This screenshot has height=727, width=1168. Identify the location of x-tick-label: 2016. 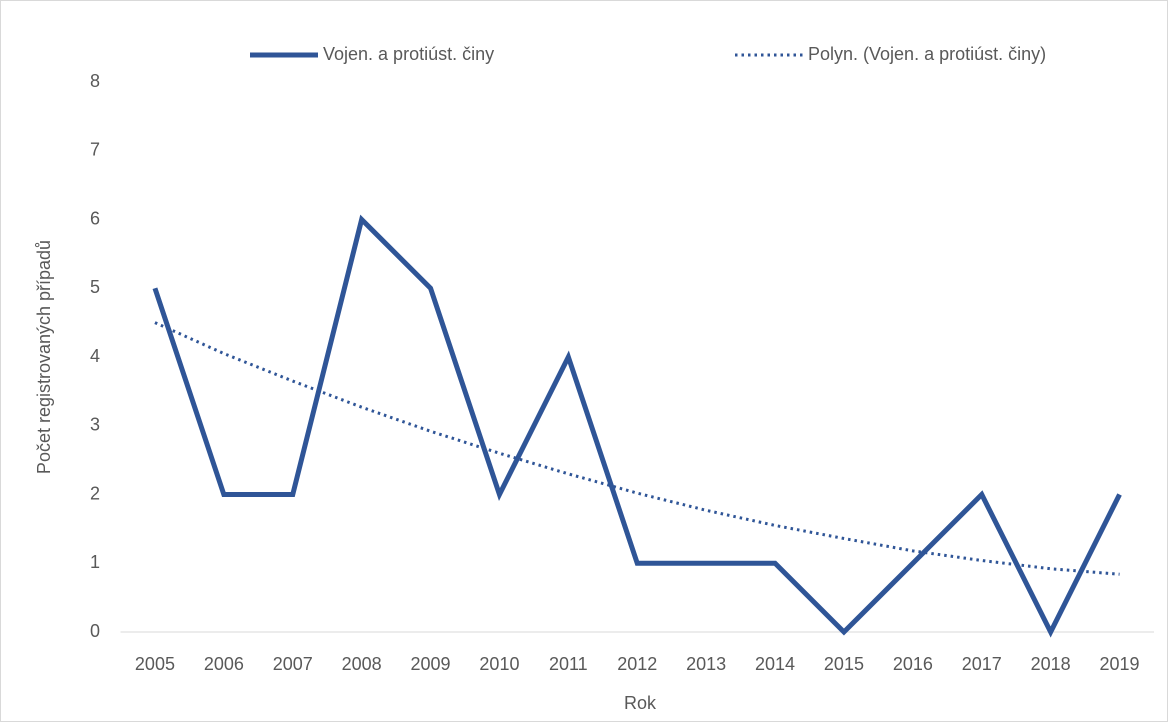
(913, 664).